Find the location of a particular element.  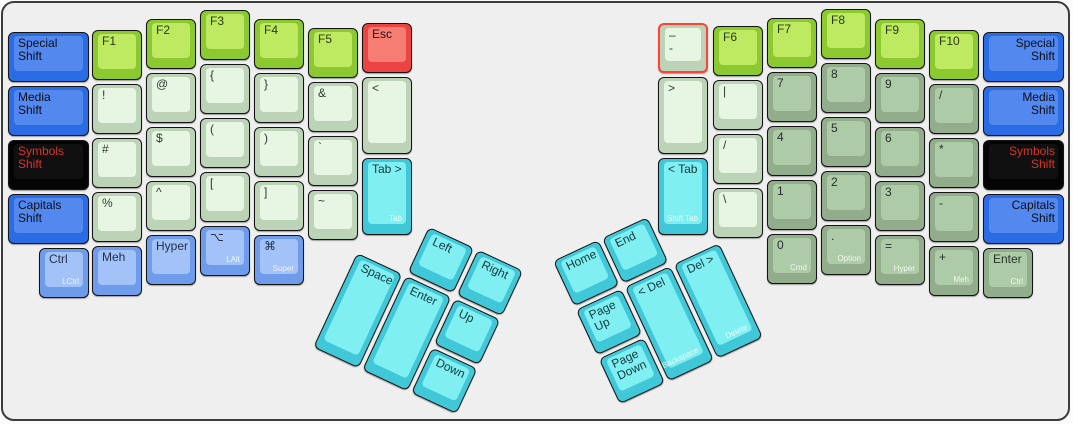

key-slash: / is located at coordinates (738, 159).